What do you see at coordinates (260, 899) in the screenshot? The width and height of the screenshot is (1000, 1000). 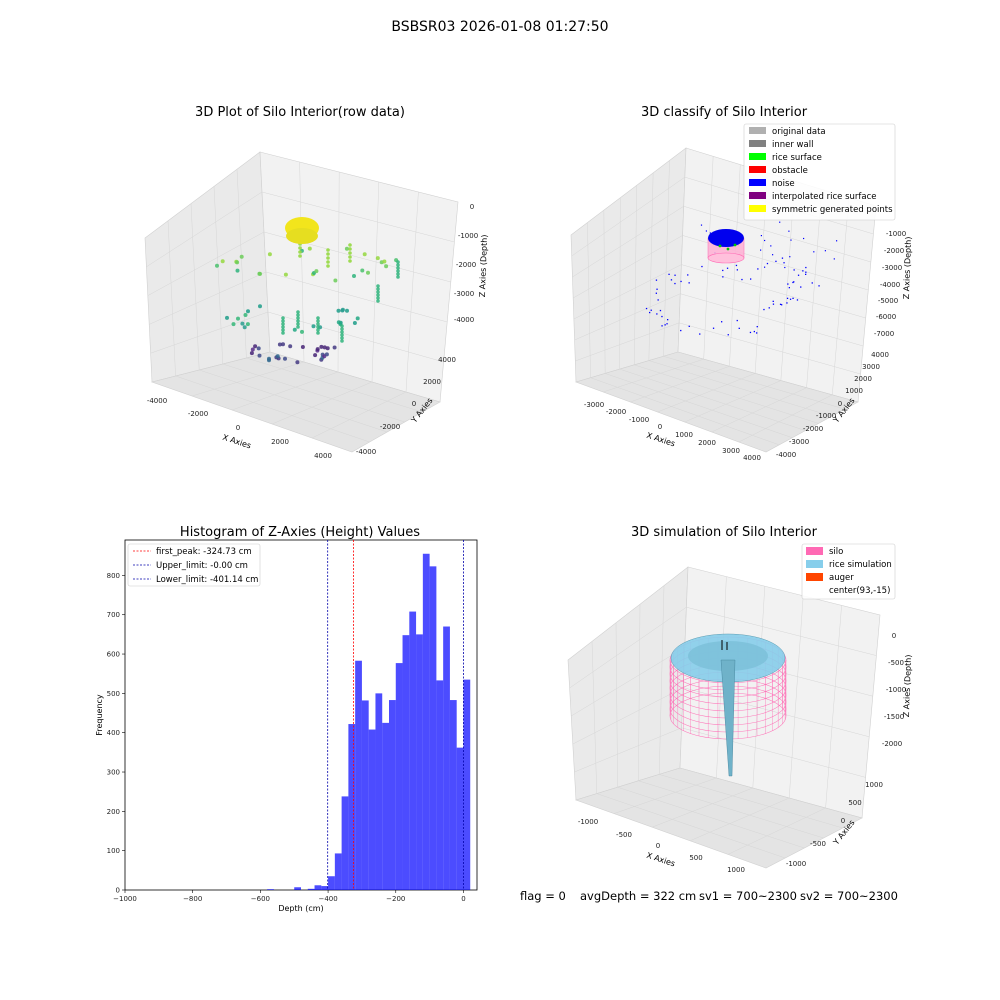 I see `xtick-label: −600` at bounding box center [260, 899].